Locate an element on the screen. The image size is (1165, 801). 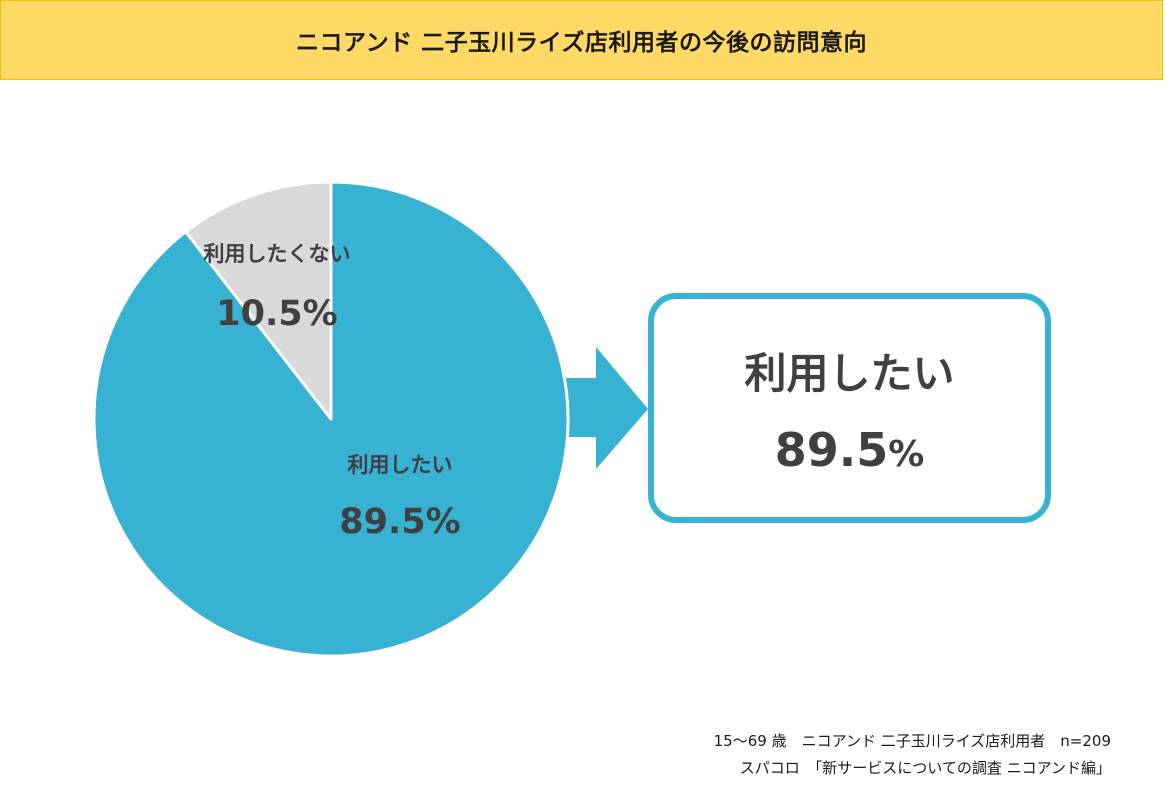
callout-value: 89.5% is located at coordinates (850, 450).